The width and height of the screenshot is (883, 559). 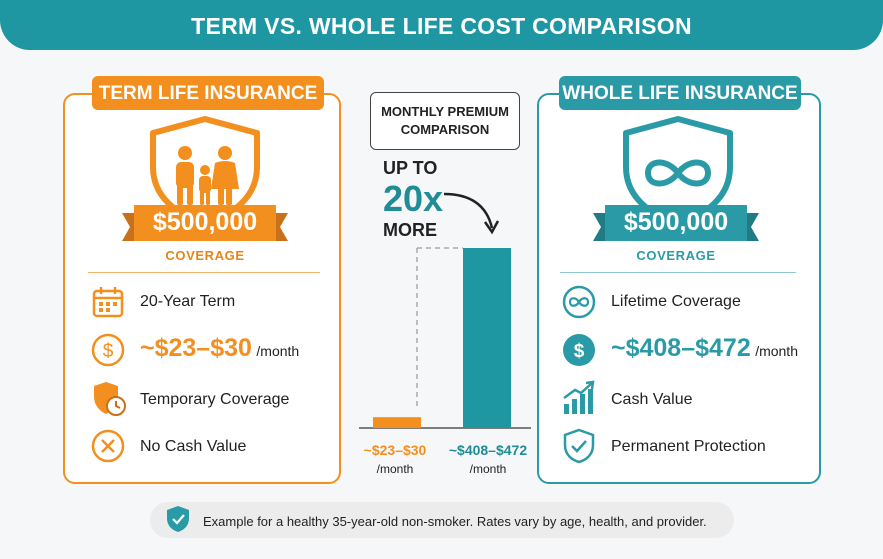 What do you see at coordinates (579, 446) in the screenshot?
I see `shield-check-icon` at bounding box center [579, 446].